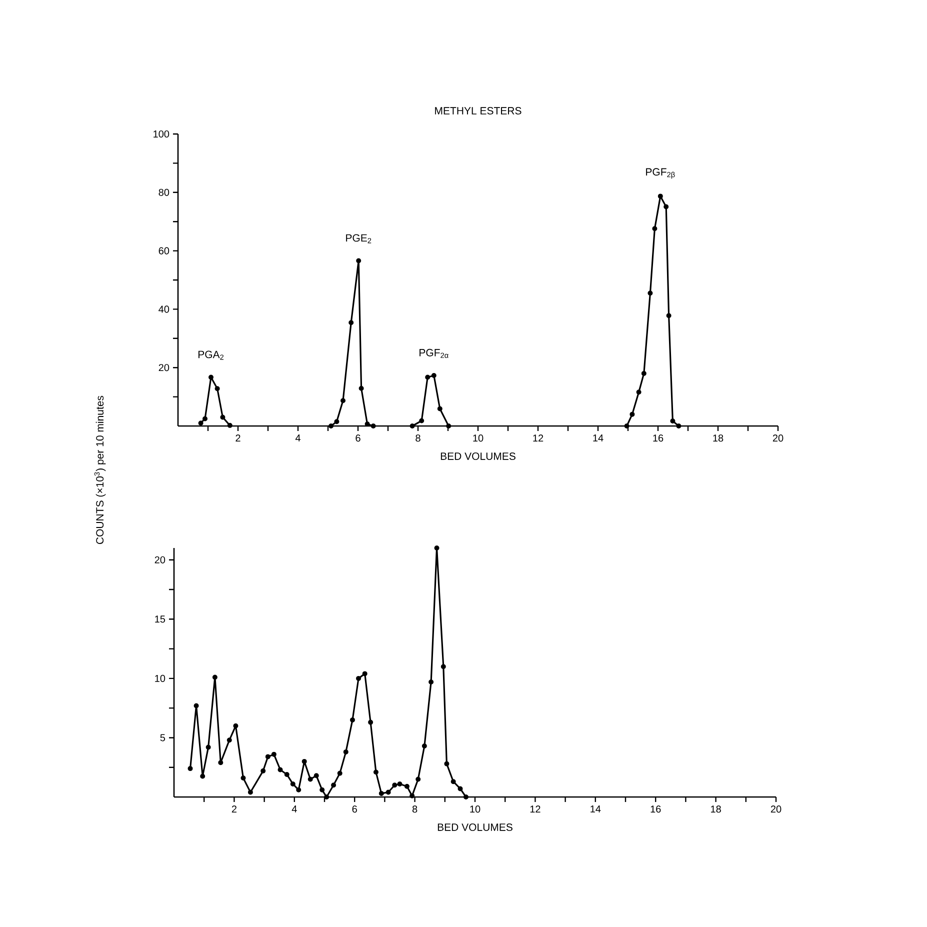 The image size is (927, 927). Describe the element at coordinates (478, 456) in the screenshot. I see `x-axis-title: BED VOLUMES` at that location.